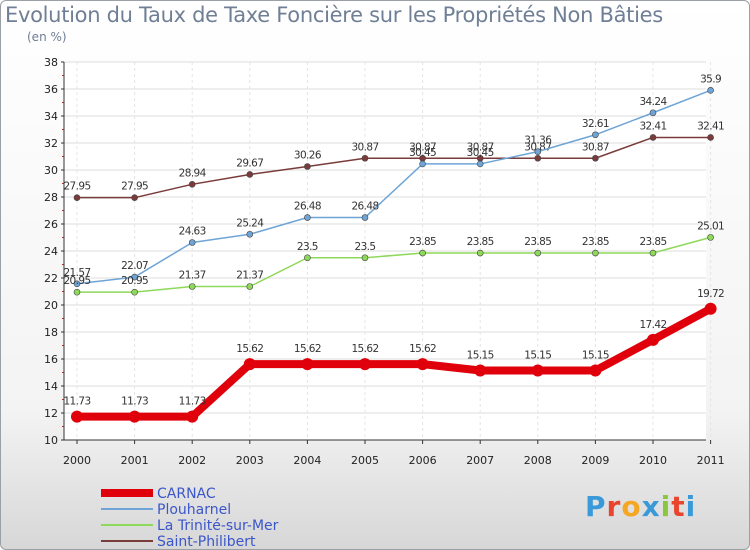 The width and height of the screenshot is (750, 550). Describe the element at coordinates (51, 413) in the screenshot. I see `y-tick-label: 12` at that location.